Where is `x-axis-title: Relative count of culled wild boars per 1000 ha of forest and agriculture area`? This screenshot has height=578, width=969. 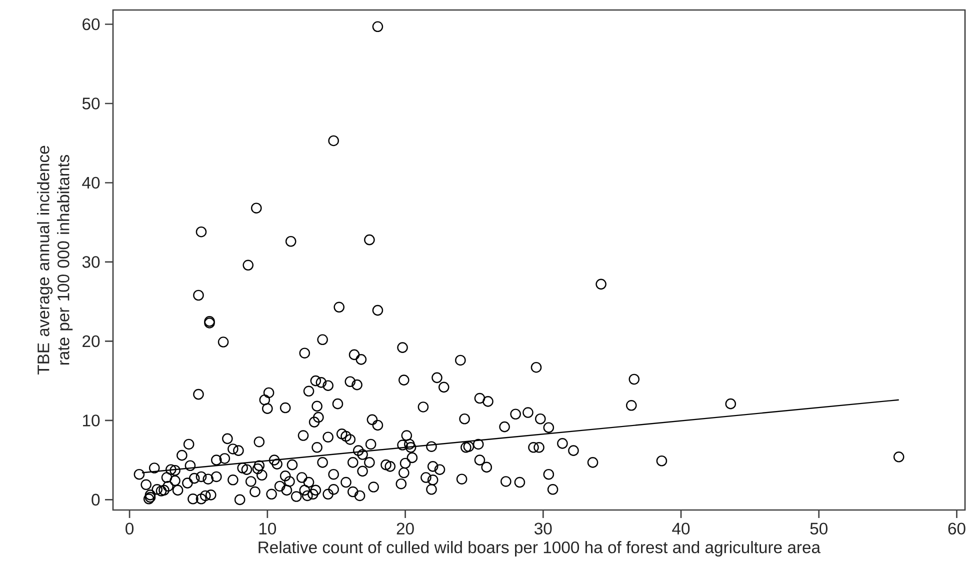
x-axis-title: Relative count of culled wild boars per 1000 ha of forest and agriculture area is located at coordinates (539, 548).